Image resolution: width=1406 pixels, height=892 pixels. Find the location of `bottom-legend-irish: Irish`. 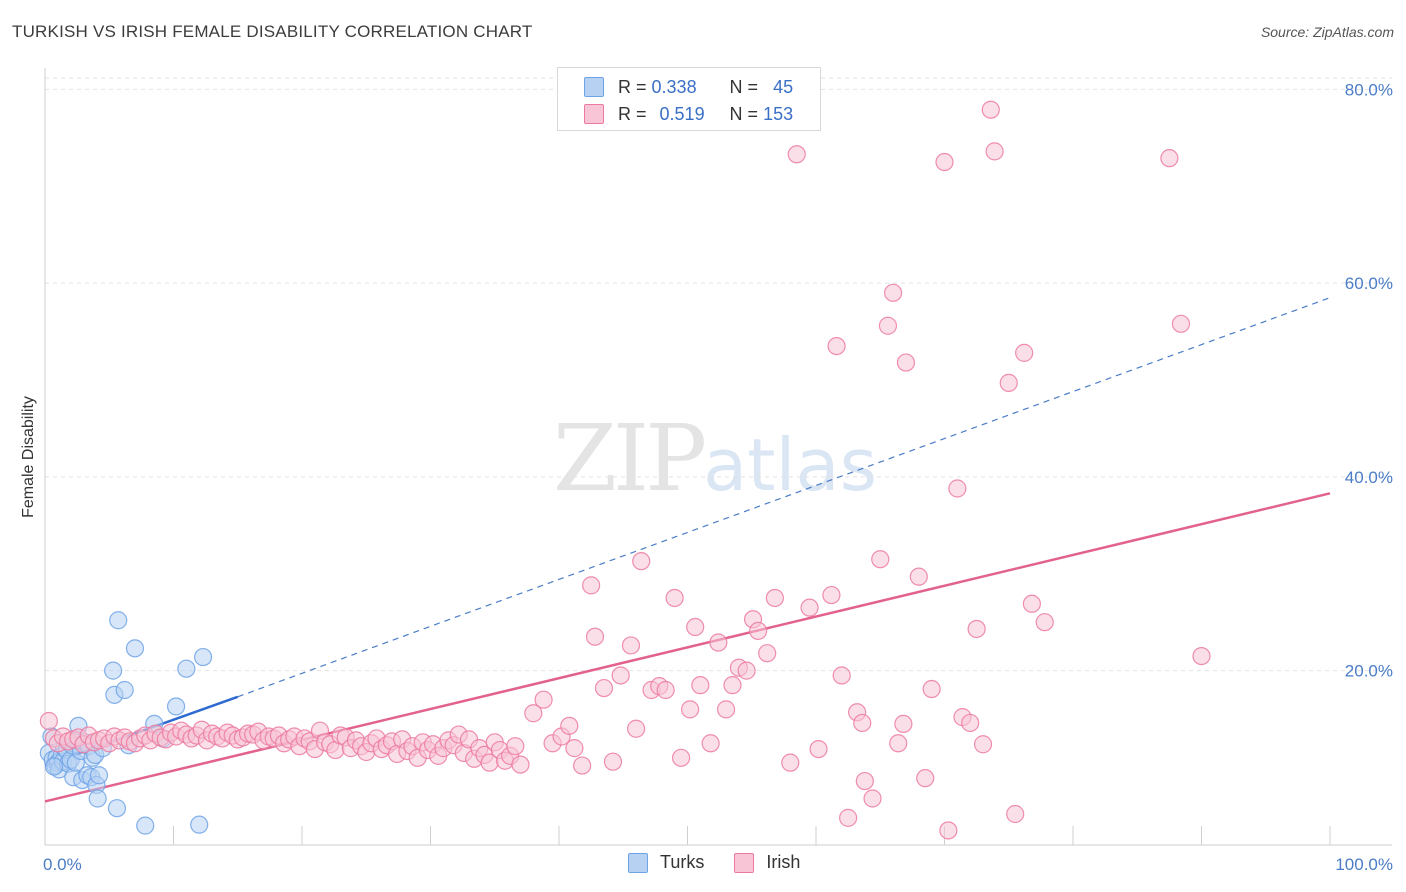

bottom-legend-irish: Irish is located at coordinates (767, 862).